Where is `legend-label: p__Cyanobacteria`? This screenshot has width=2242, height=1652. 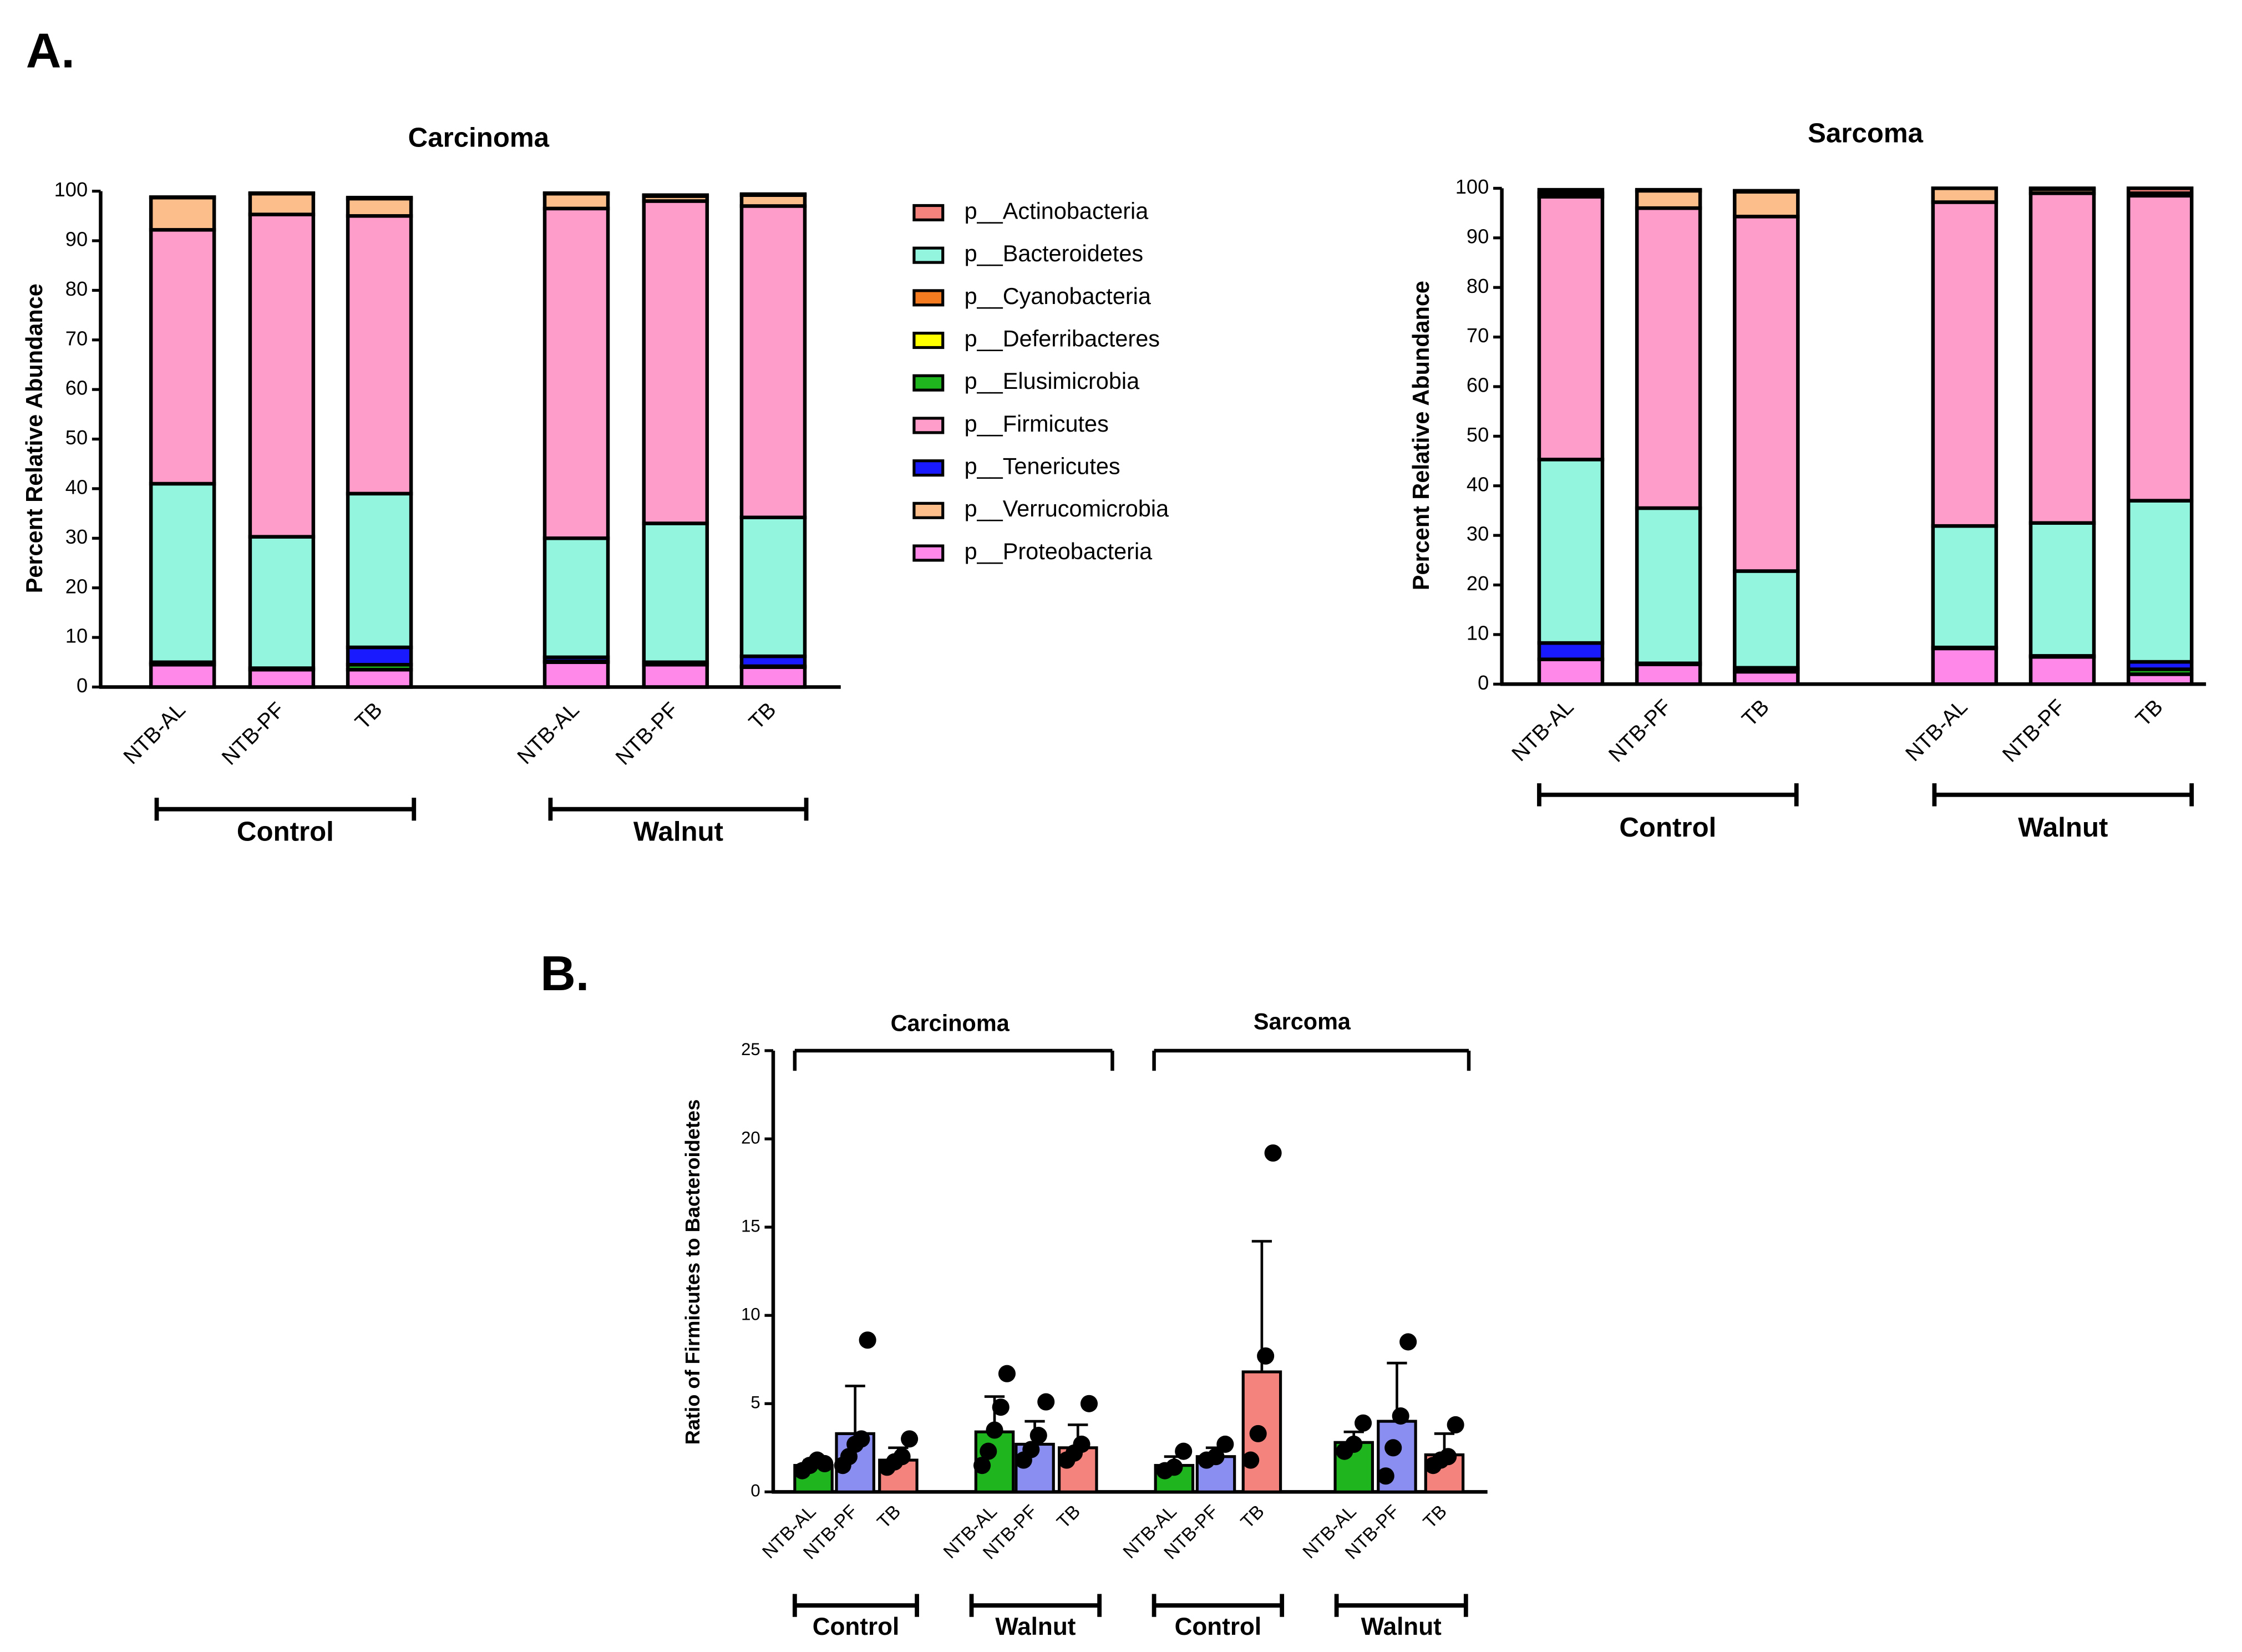 legend-label: p__Cyanobacteria is located at coordinates (1058, 296).